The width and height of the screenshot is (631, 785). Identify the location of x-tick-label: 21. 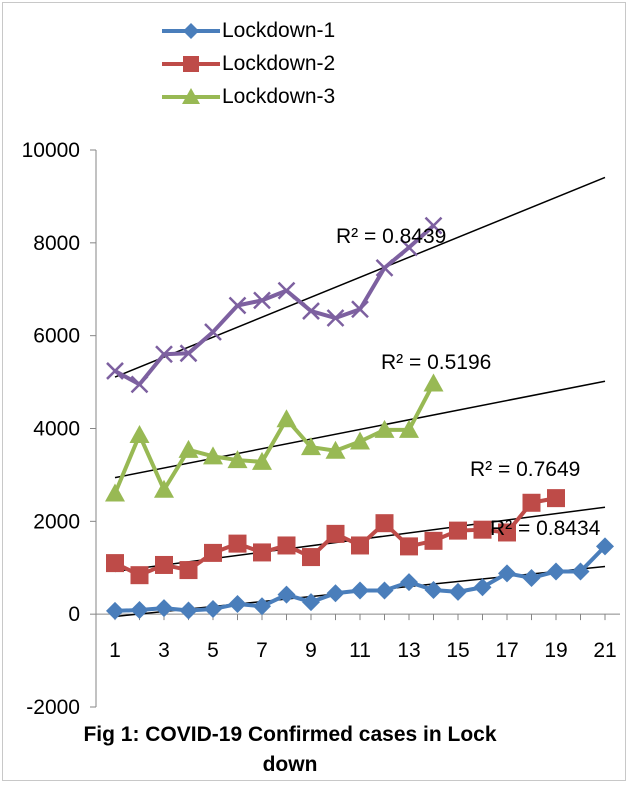
(604, 650).